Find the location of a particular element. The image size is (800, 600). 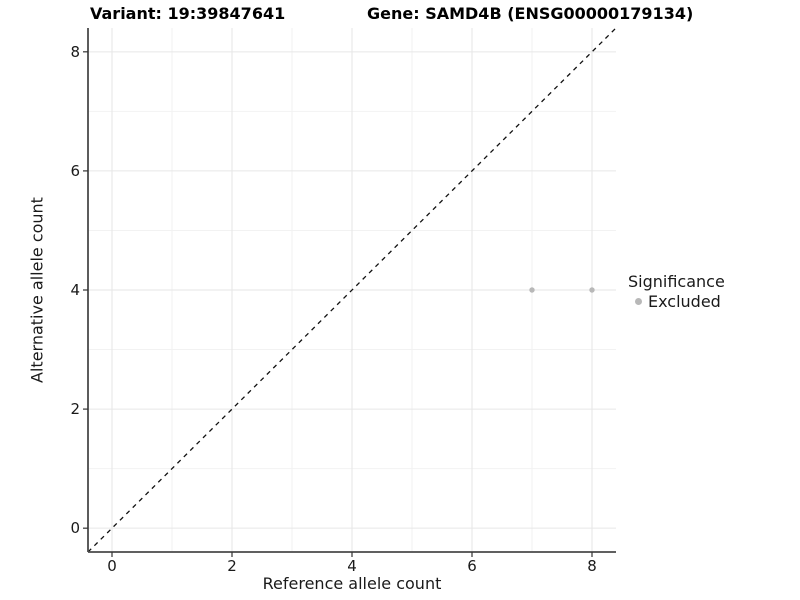

x-tick-label: 8 is located at coordinates (592, 566).